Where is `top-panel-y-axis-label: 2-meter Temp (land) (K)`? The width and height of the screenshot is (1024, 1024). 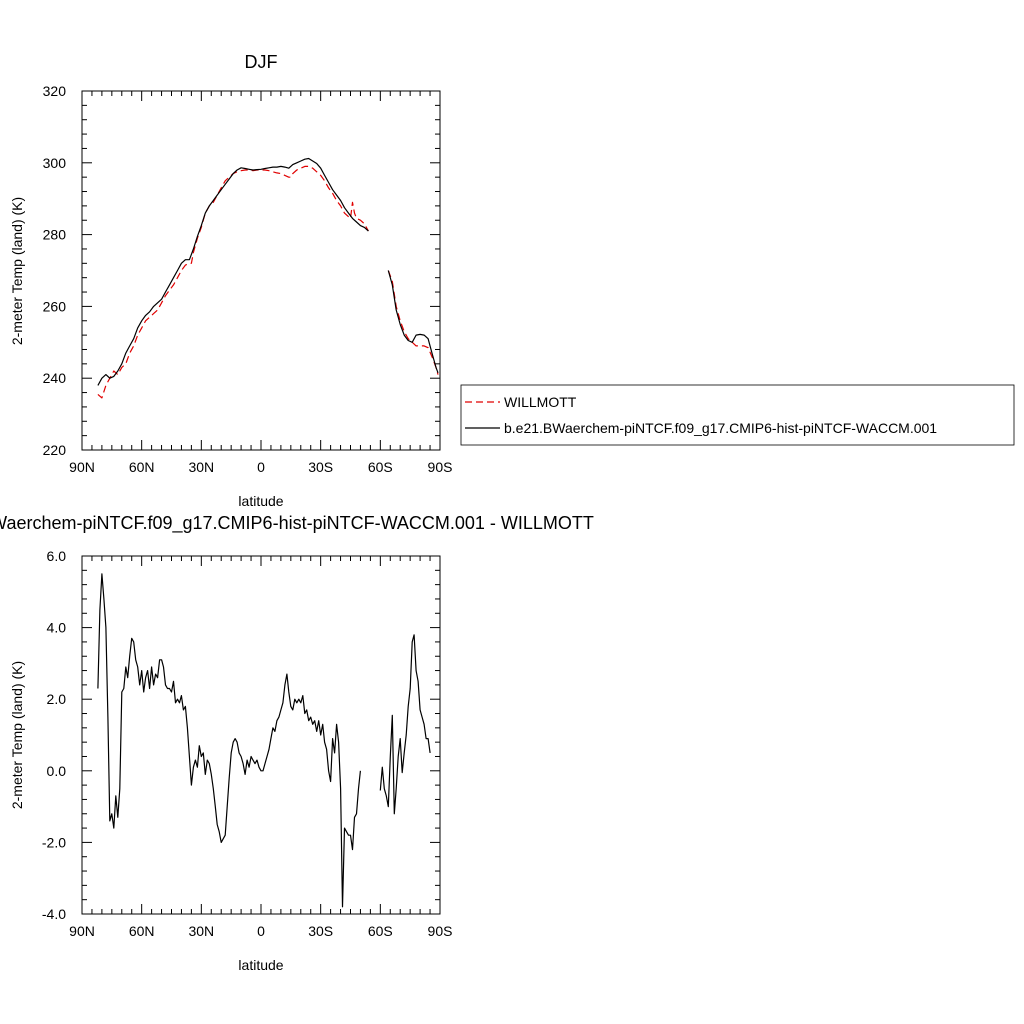 top-panel-y-axis-label: 2-meter Temp (land) (K) is located at coordinates (17, 271).